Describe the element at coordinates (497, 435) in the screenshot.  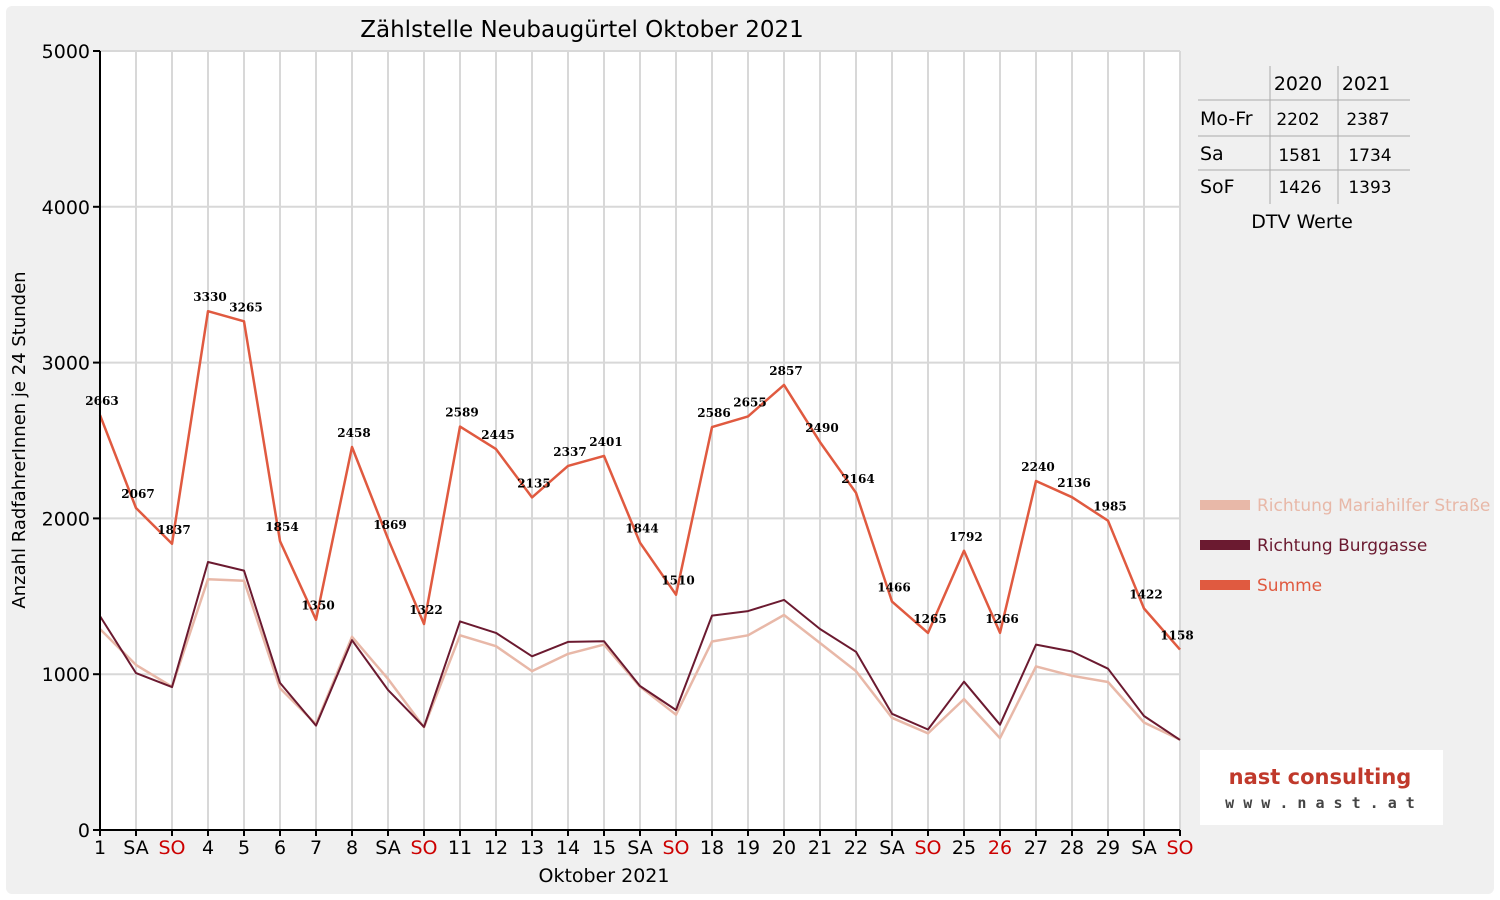
I see `data-label: 2445` at that location.